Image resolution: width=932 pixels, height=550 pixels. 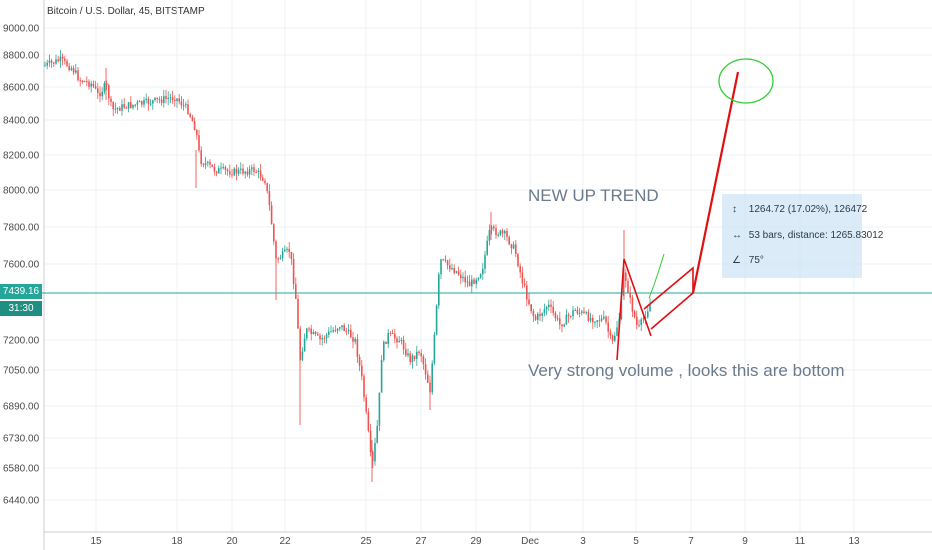 I want to click on current-price-tag: 7439.16, so click(x=21, y=291).